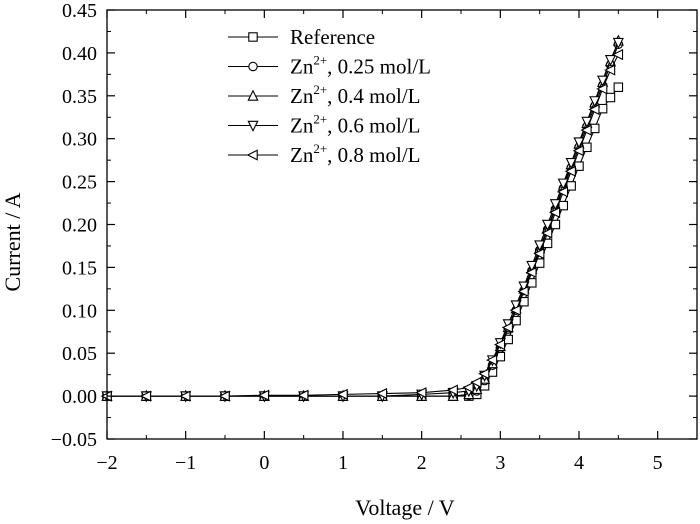  I want to click on legend-entry: Zn2+, 0.4 mol/L, so click(324, 95).